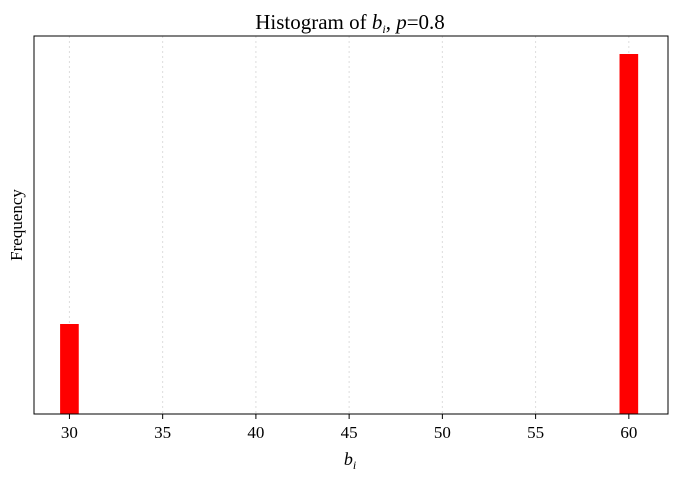 The image size is (677, 478). Describe the element at coordinates (255, 432) in the screenshot. I see `x-tick-label-40: 40` at that location.